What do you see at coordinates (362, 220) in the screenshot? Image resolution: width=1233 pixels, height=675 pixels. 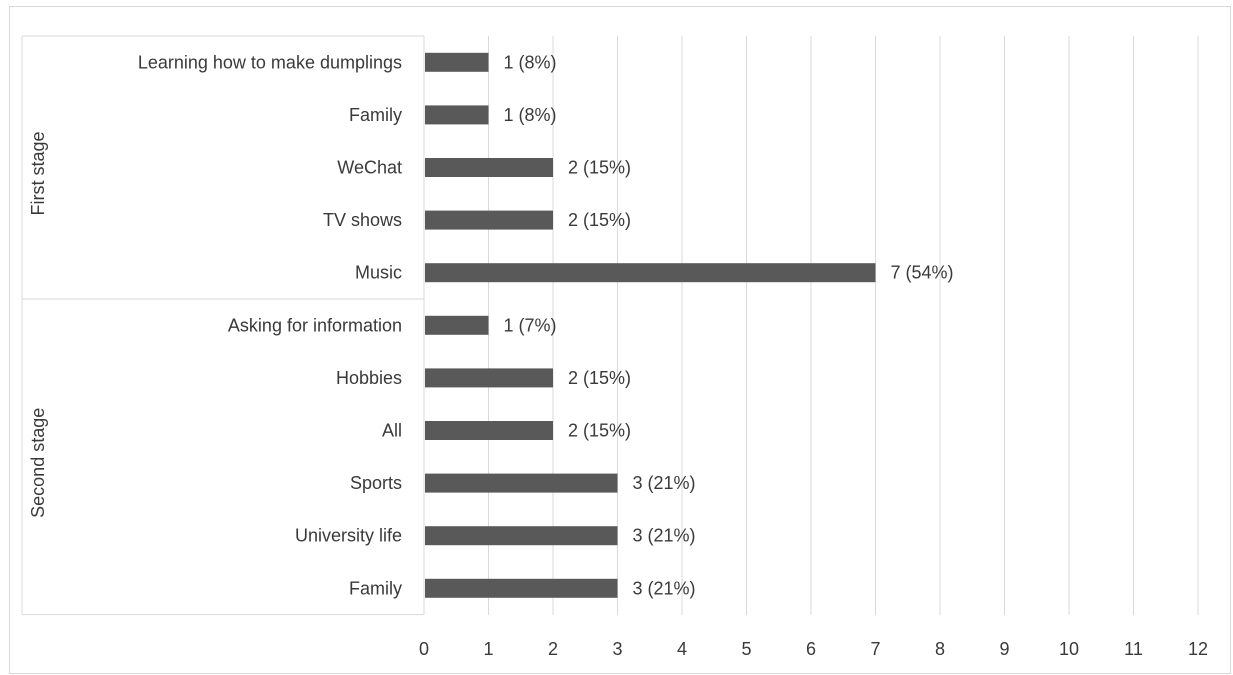 I see `category-label: TV shows` at bounding box center [362, 220].